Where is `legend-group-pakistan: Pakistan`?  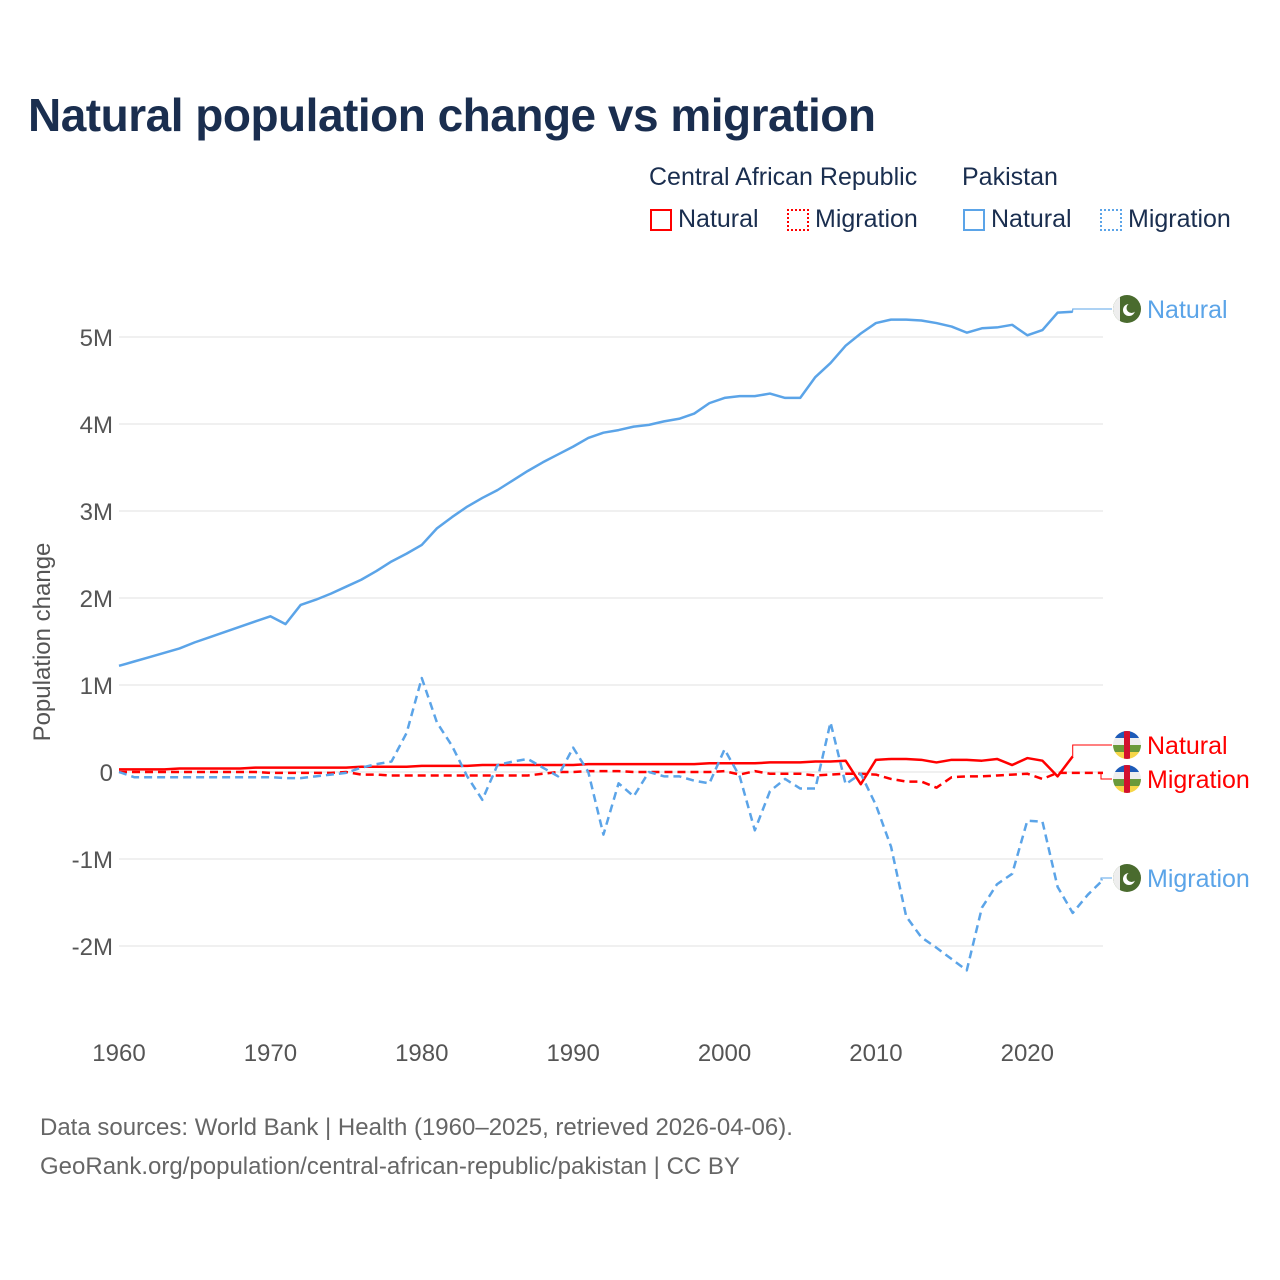 legend-group-pakistan: Pakistan is located at coordinates (1010, 177).